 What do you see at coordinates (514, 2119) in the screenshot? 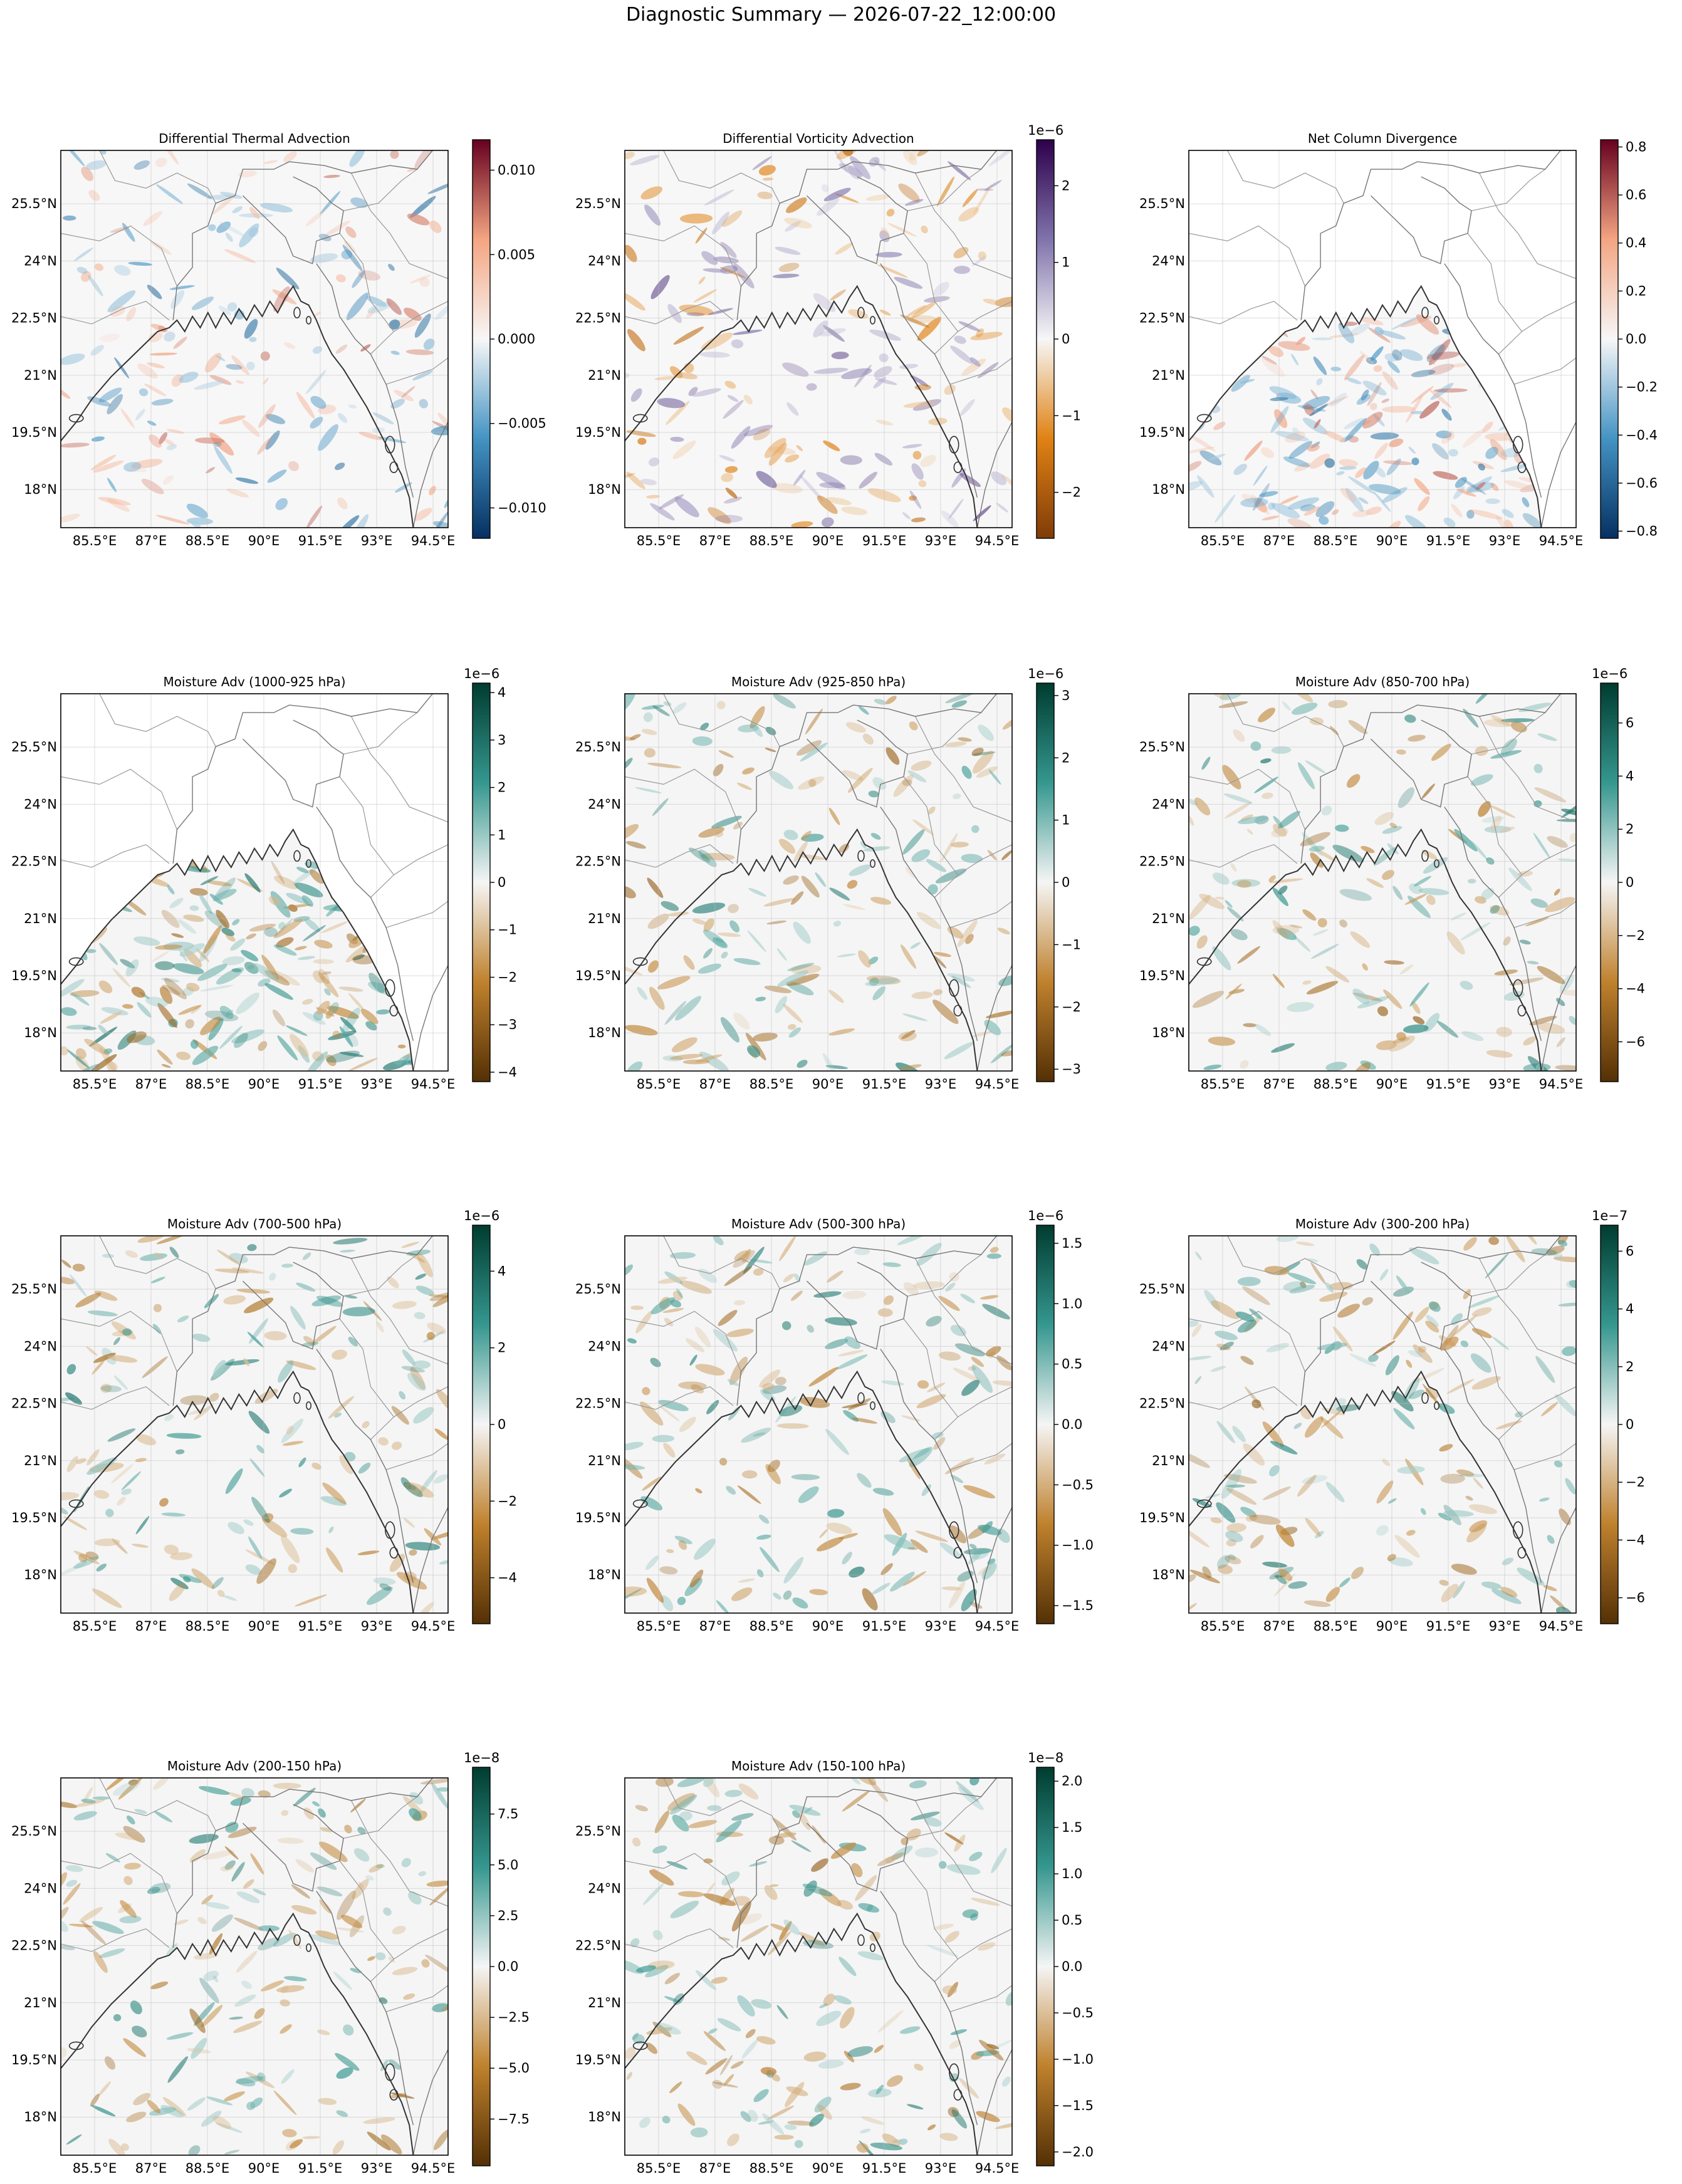
I see `colorbar-tick-label: −7.5` at bounding box center [514, 2119].